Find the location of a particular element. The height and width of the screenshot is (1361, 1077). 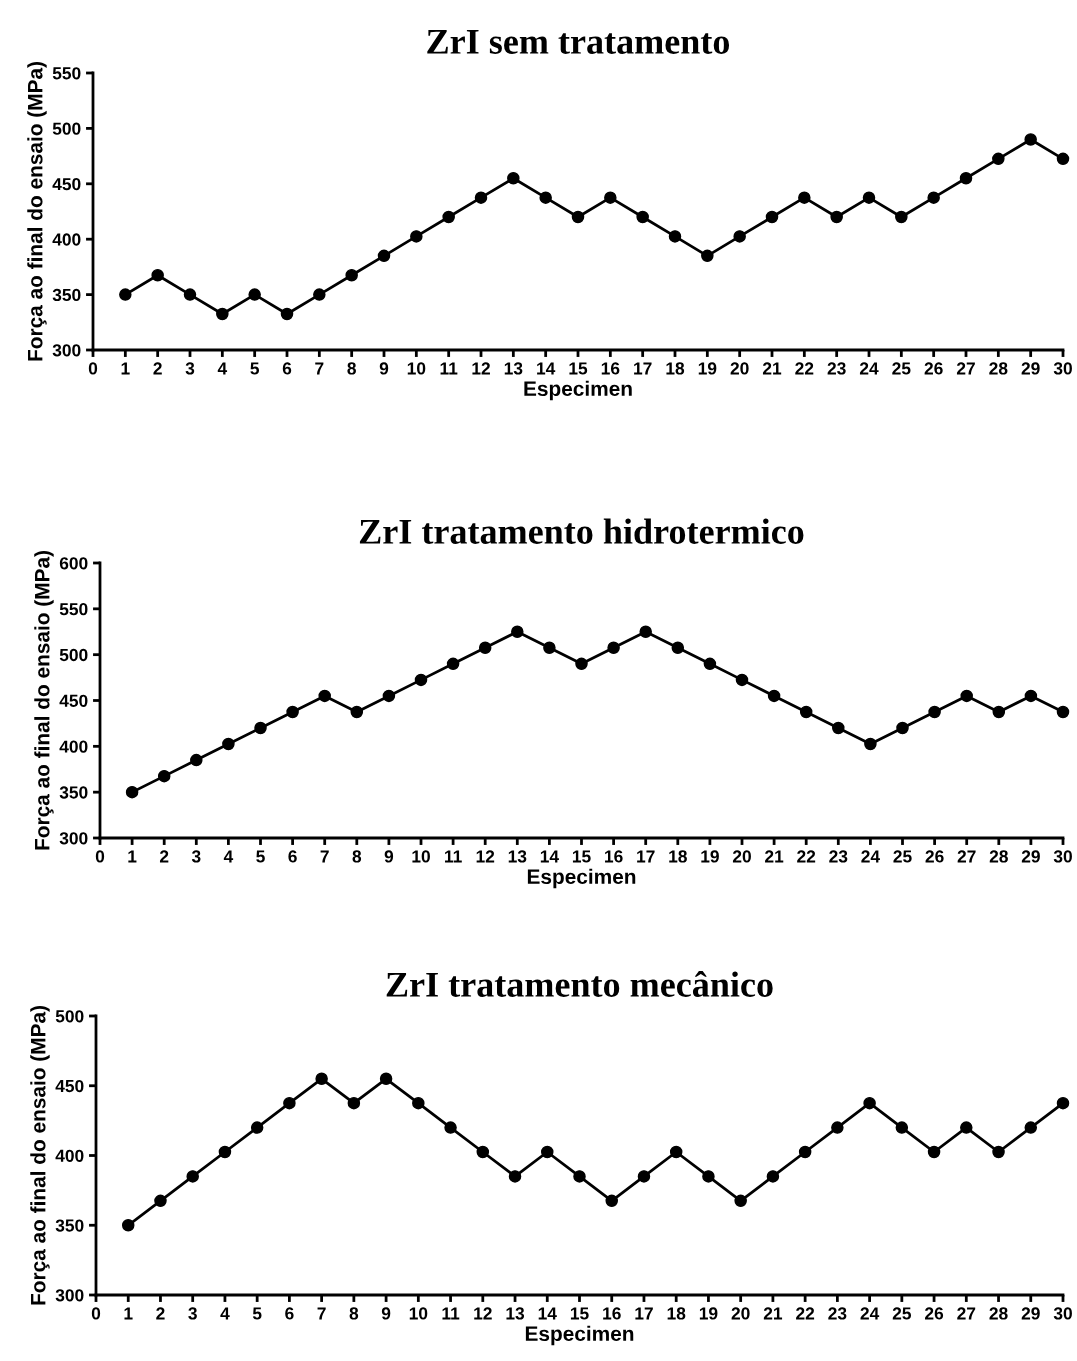

x-tick-label: 7 is located at coordinates (324, 856).